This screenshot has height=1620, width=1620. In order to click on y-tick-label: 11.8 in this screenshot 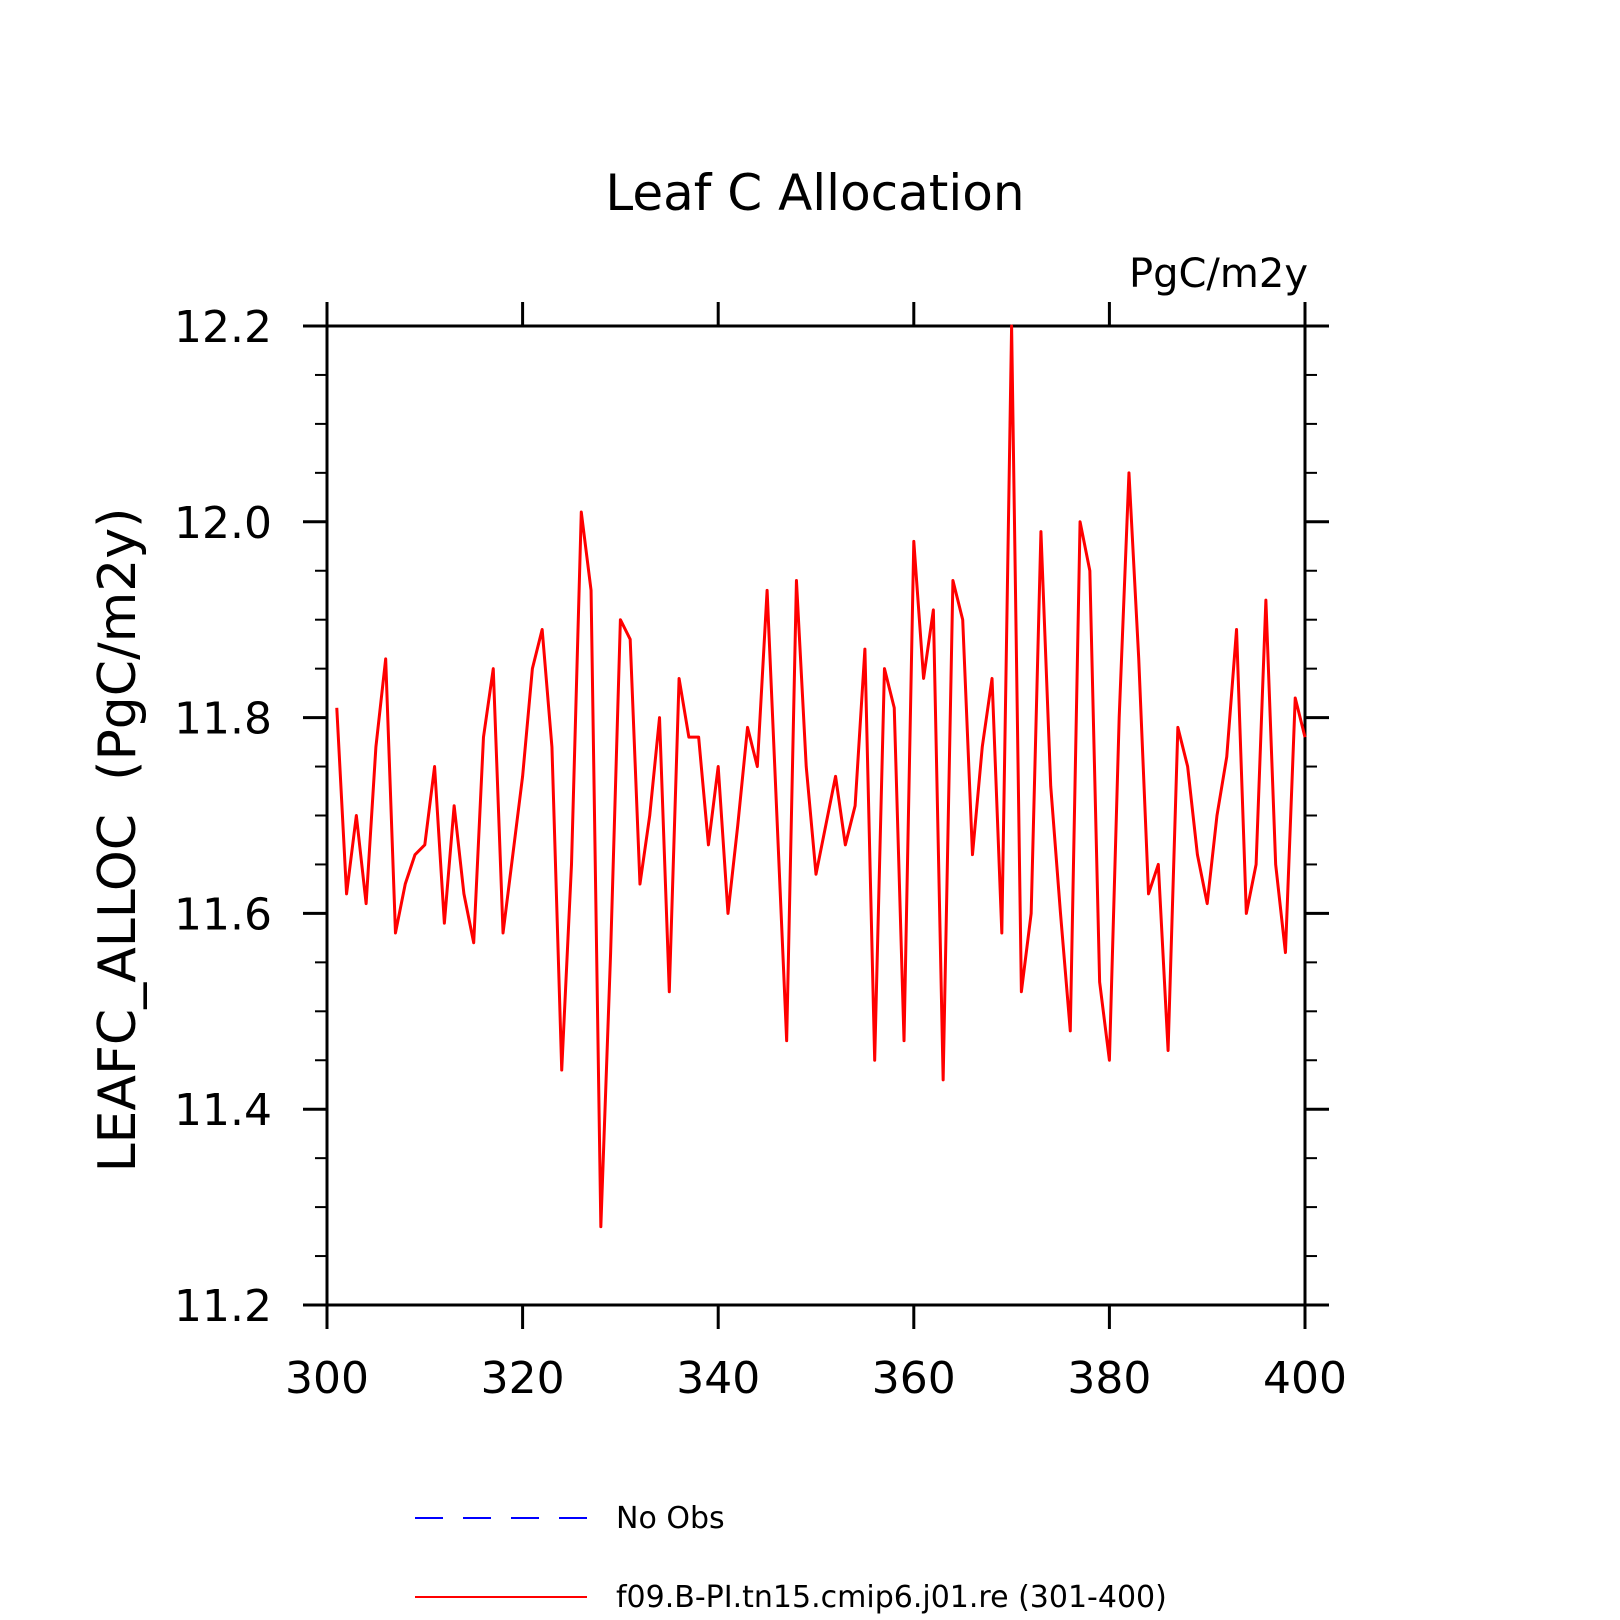, I will do `click(223, 719)`.